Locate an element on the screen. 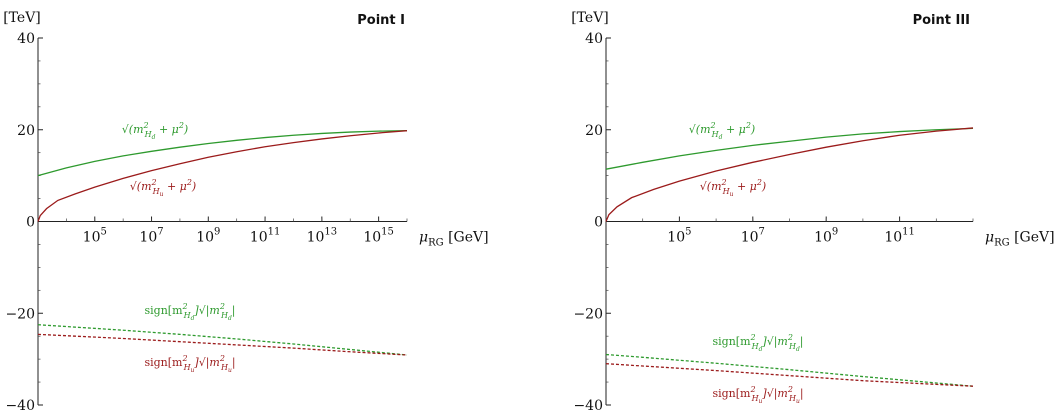 The width and height of the screenshot is (1054, 410). x-tick-label: 10¹⁵ is located at coordinates (378, 236).